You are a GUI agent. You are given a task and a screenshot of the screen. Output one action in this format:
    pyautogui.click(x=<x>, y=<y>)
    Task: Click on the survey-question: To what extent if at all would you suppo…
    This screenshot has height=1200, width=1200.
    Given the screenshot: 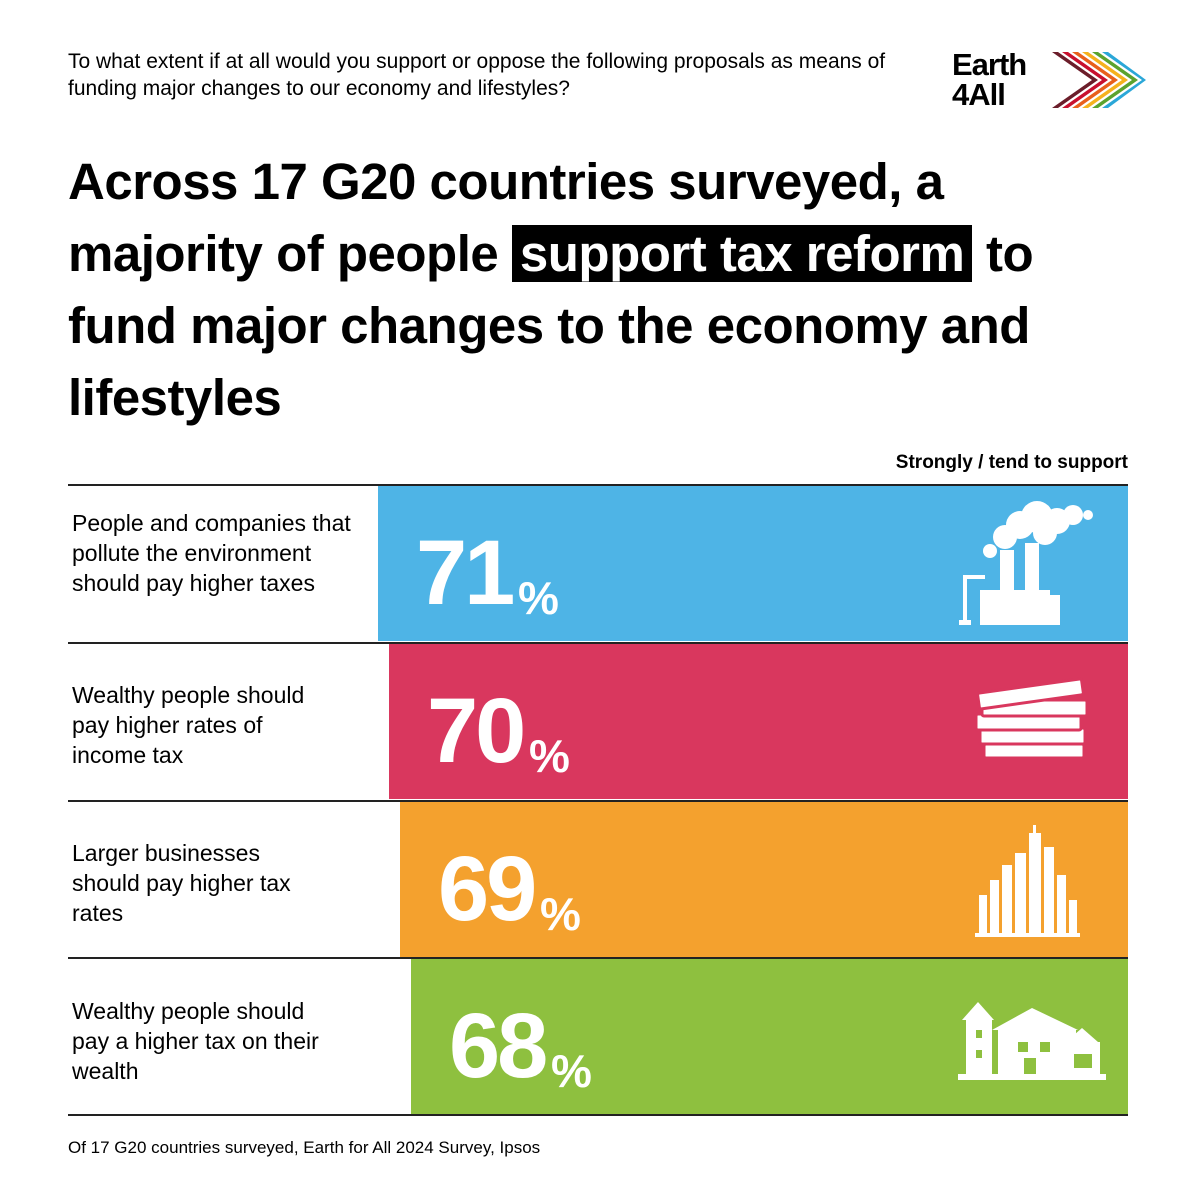 What is the action you would take?
    pyautogui.click(x=477, y=75)
    